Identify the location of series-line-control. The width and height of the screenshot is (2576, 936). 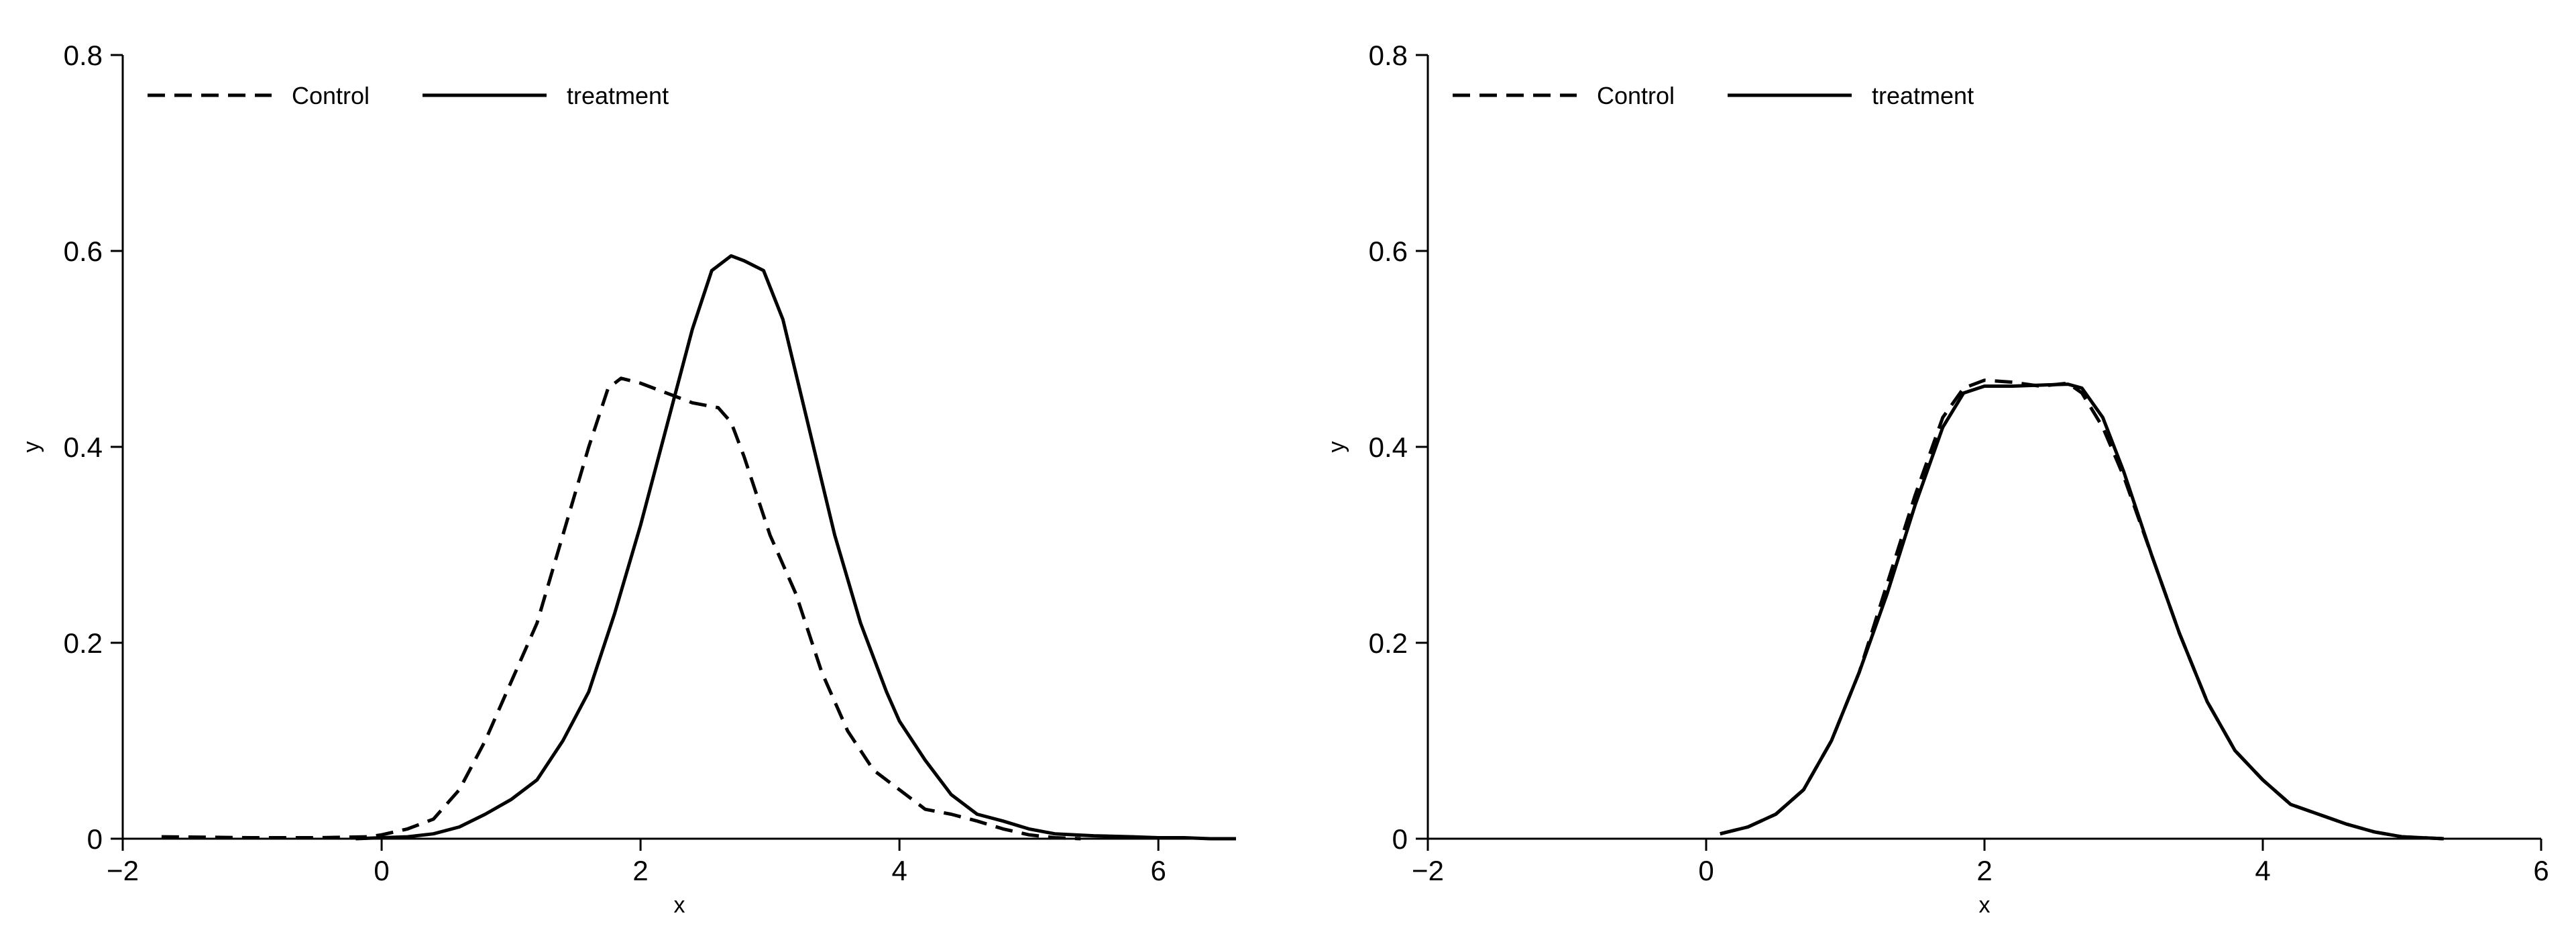
(2082, 609).